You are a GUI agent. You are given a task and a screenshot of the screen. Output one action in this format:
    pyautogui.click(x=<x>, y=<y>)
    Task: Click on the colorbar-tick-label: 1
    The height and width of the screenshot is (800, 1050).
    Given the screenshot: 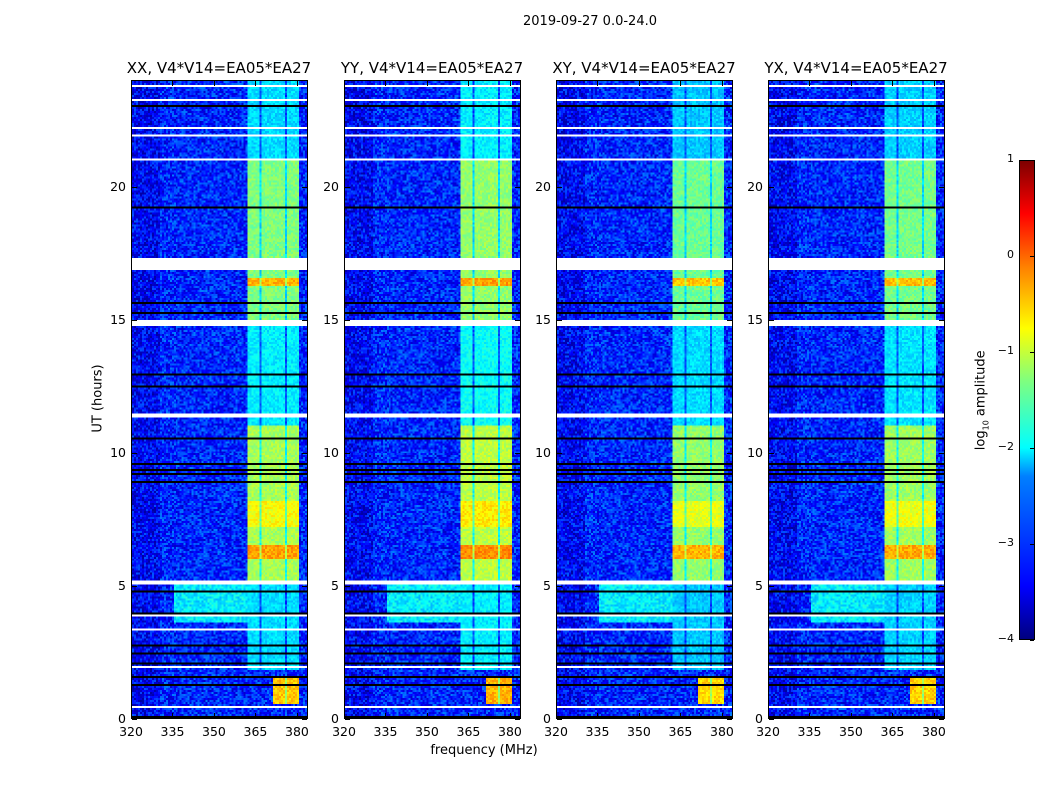 What is the action you would take?
    pyautogui.click(x=1010, y=158)
    